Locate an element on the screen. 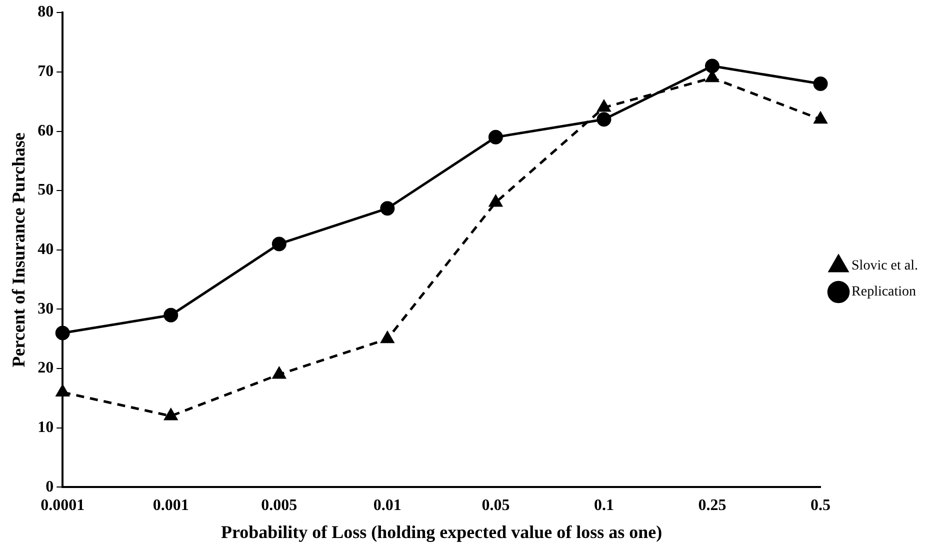 The image size is (938, 553). x-tick-label: 0.001 is located at coordinates (170, 505).